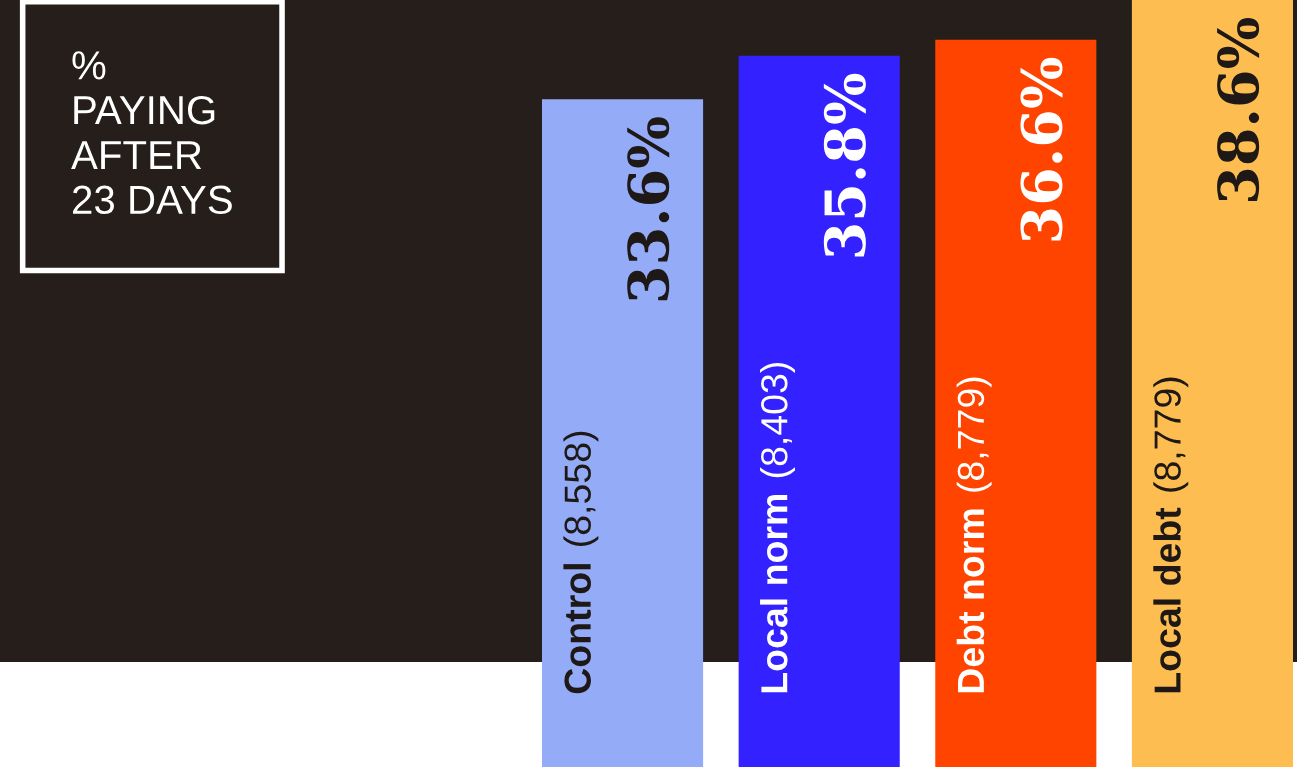 This screenshot has height=767, width=1297. What do you see at coordinates (151, 133) in the screenshot?
I see `text: % PAYING AFTER 23 DAYS` at bounding box center [151, 133].